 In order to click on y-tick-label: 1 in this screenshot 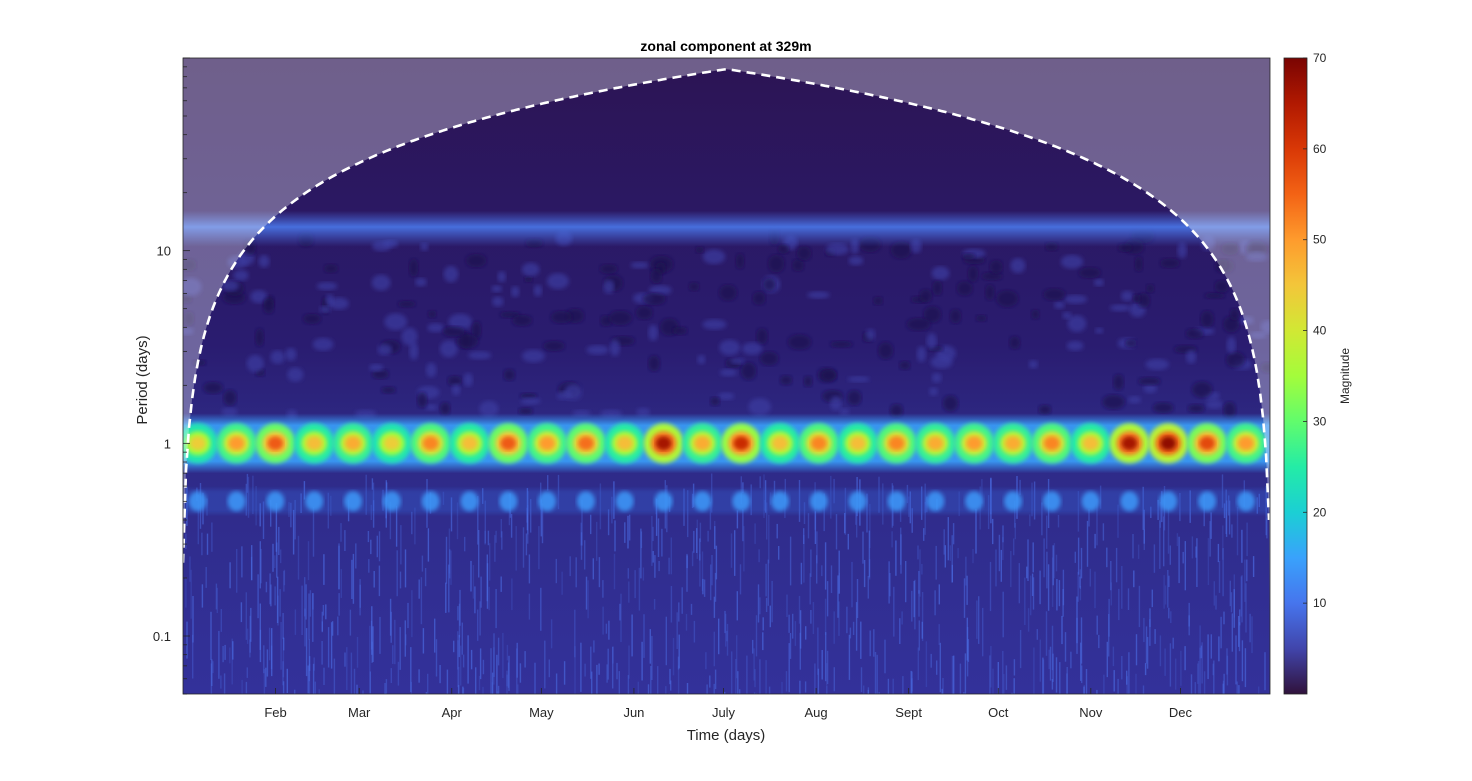, I will do `click(167, 443)`.